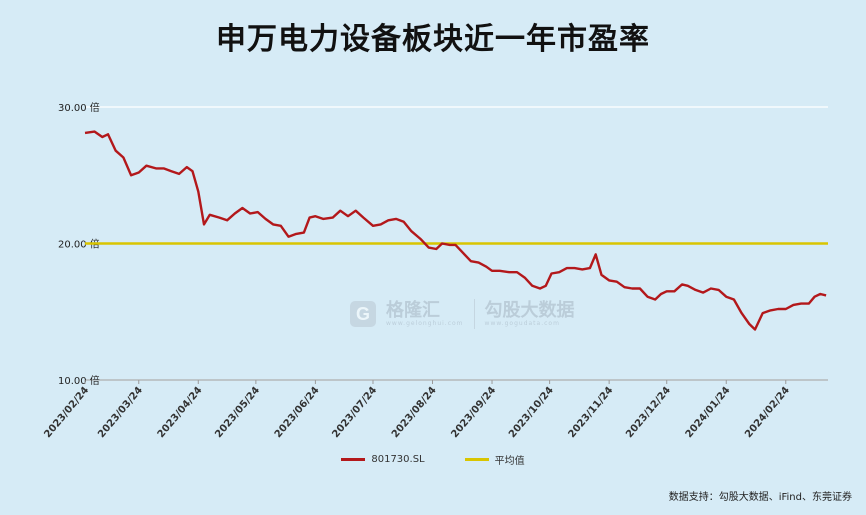  What do you see at coordinates (767, 412) in the screenshot?
I see `x-tick-label: 2024/02/24` at bounding box center [767, 412].